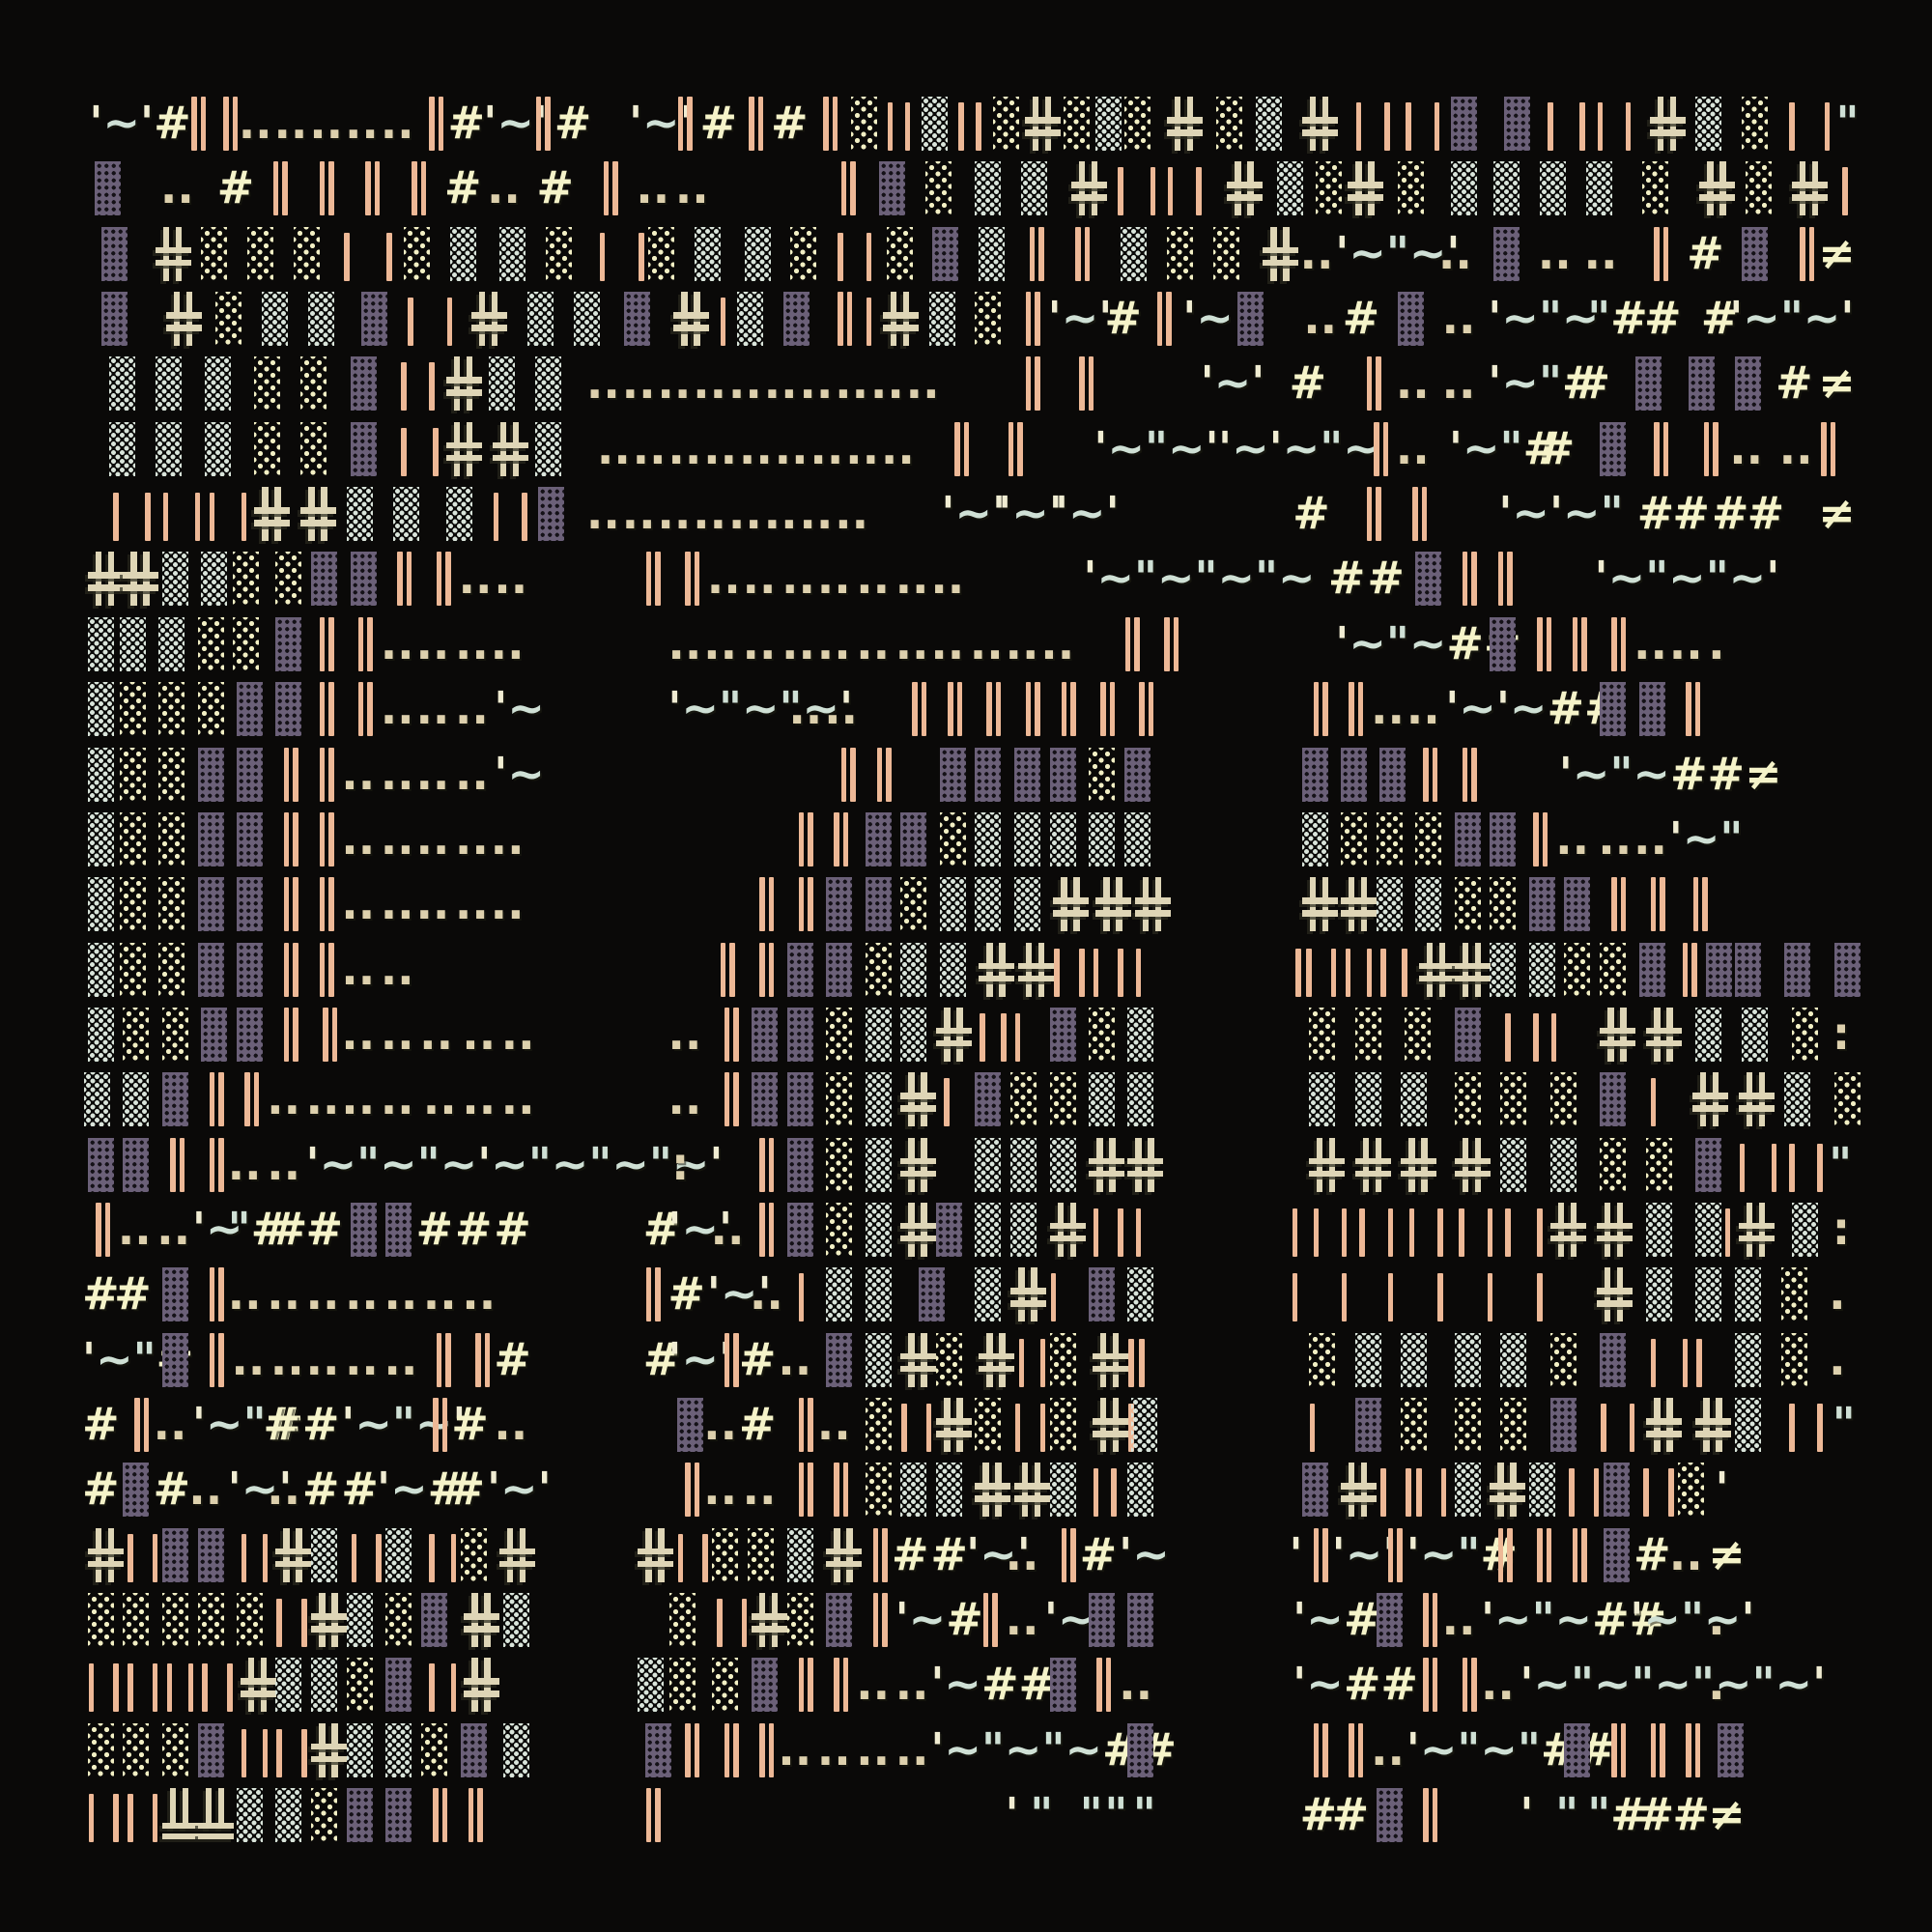  Describe the element at coordinates (1233, 382) in the screenshot. I see `glyph-run: '~'` at that location.